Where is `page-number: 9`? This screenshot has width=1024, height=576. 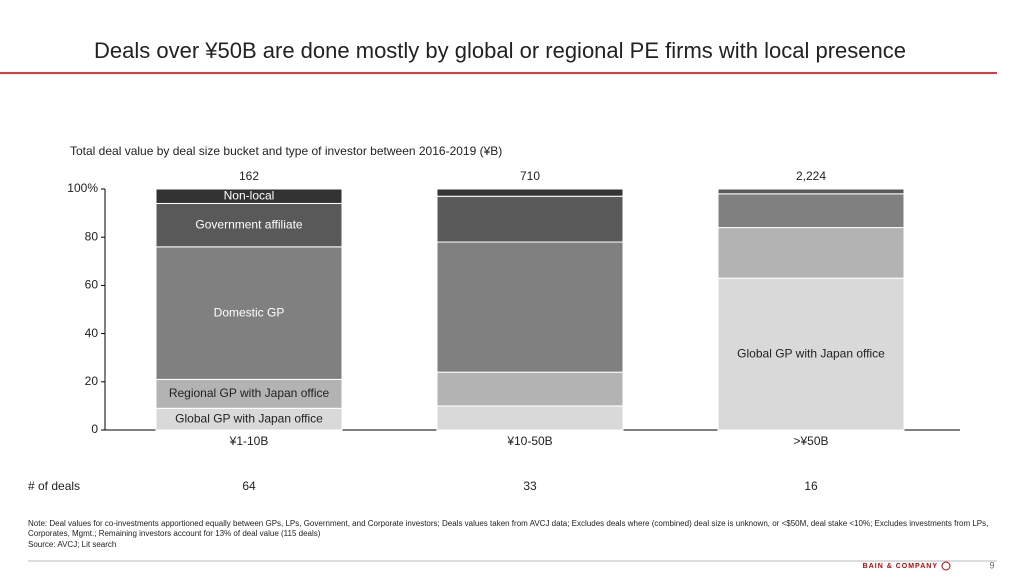 page-number: 9 is located at coordinates (991, 565).